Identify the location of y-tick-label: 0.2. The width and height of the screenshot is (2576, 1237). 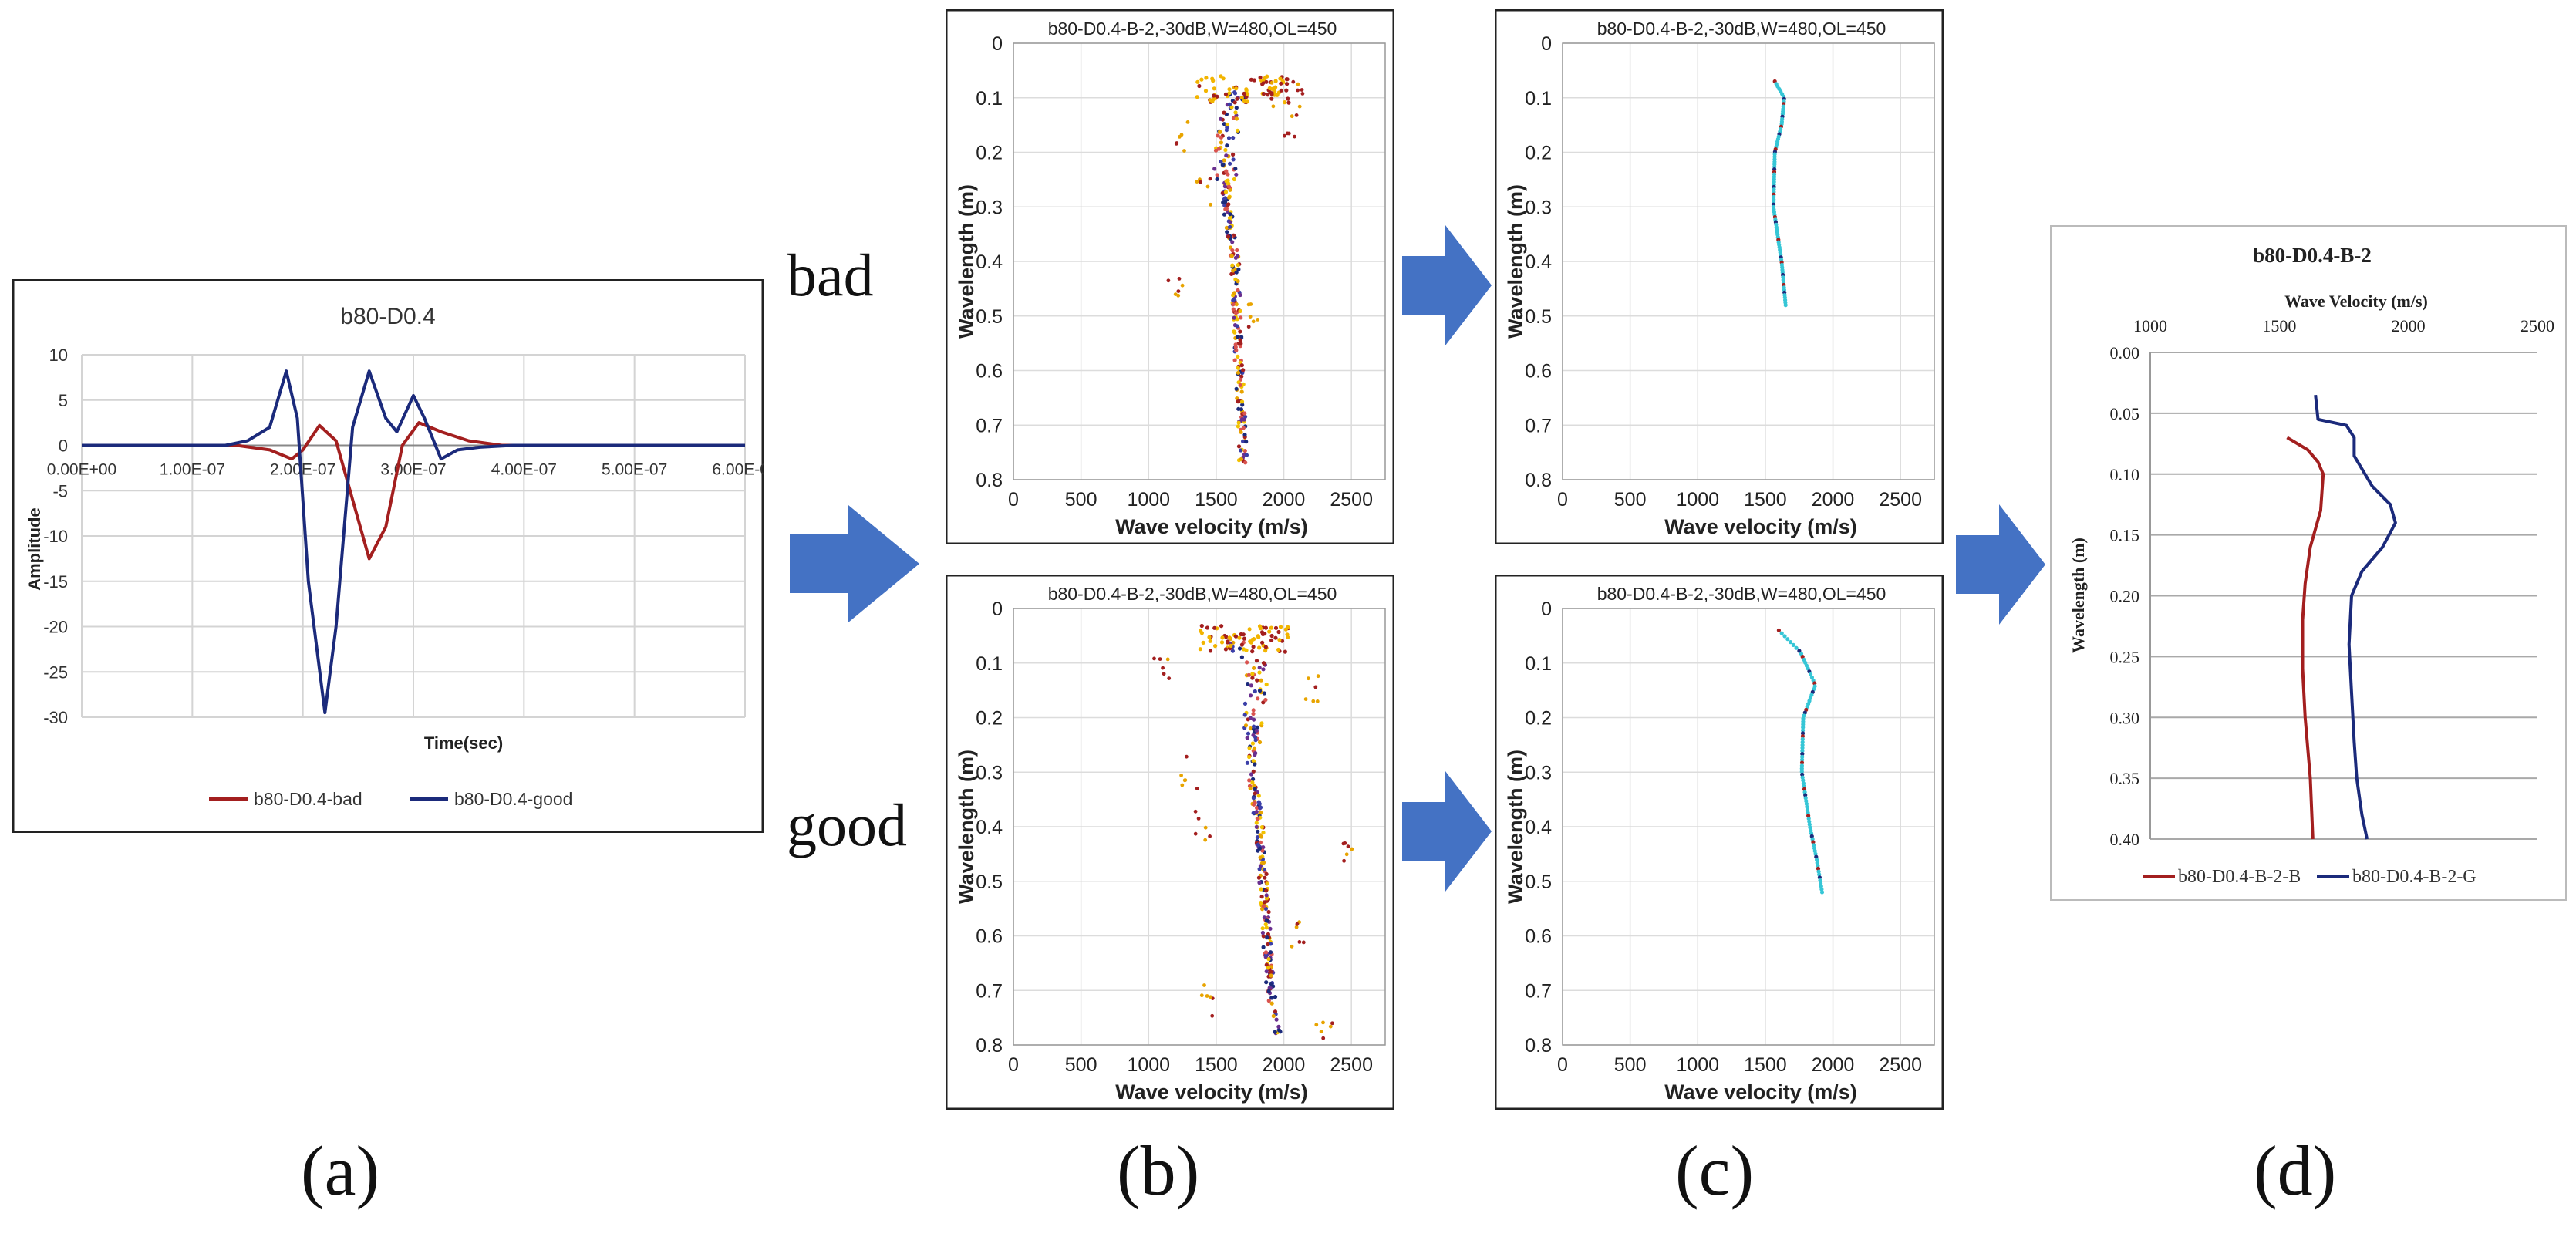
(1538, 153).